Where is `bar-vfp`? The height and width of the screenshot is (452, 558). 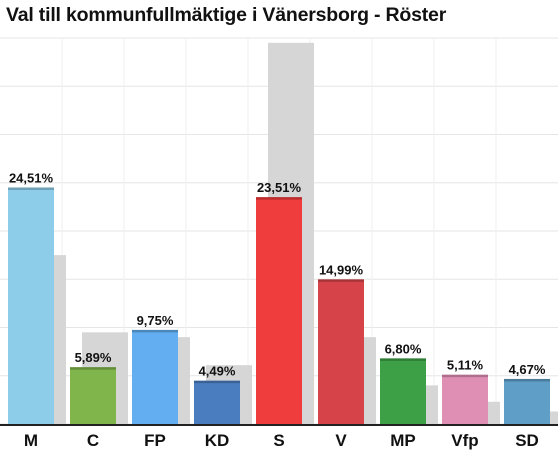
bar-vfp is located at coordinates (465, 399).